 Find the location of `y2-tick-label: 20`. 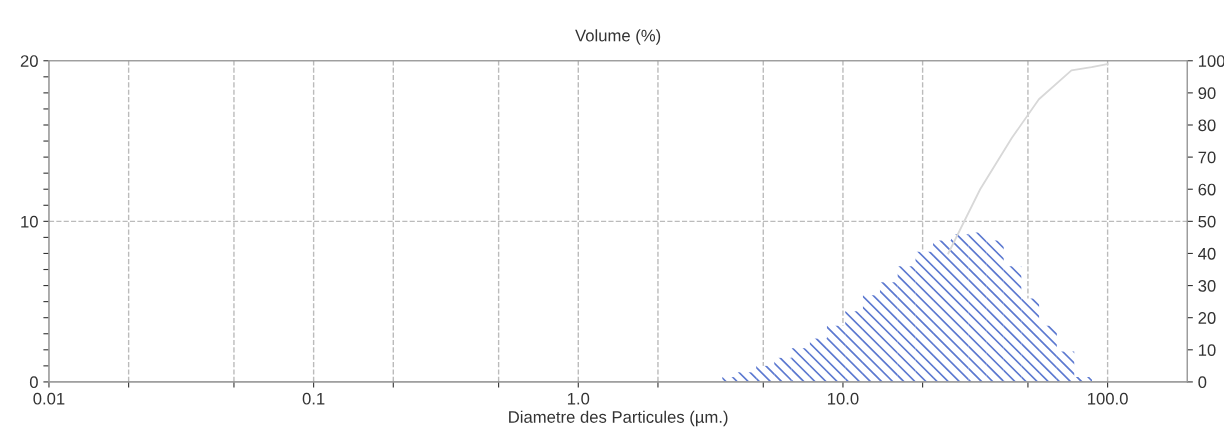

y2-tick-label: 20 is located at coordinates (1207, 318).